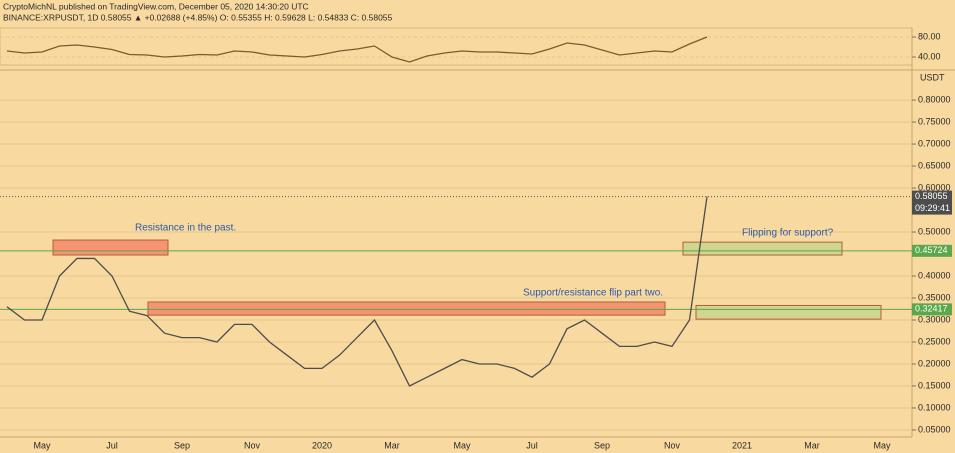 The width and height of the screenshot is (955, 453). What do you see at coordinates (934, 319) in the screenshot?
I see `y-tick-label: 0.30000` at bounding box center [934, 319].